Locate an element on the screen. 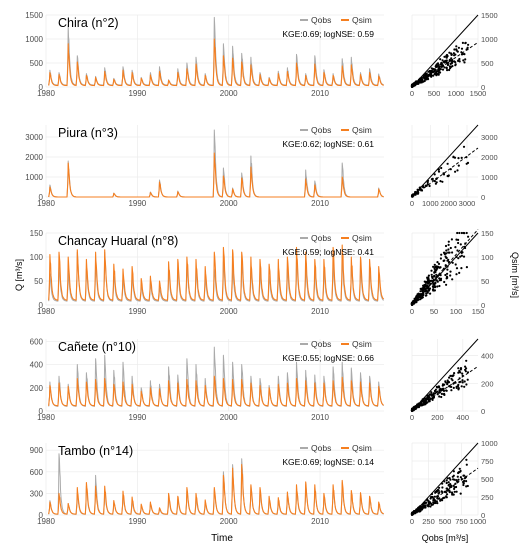  legend-label-qsim: Qsim is located at coordinates (362, 344).